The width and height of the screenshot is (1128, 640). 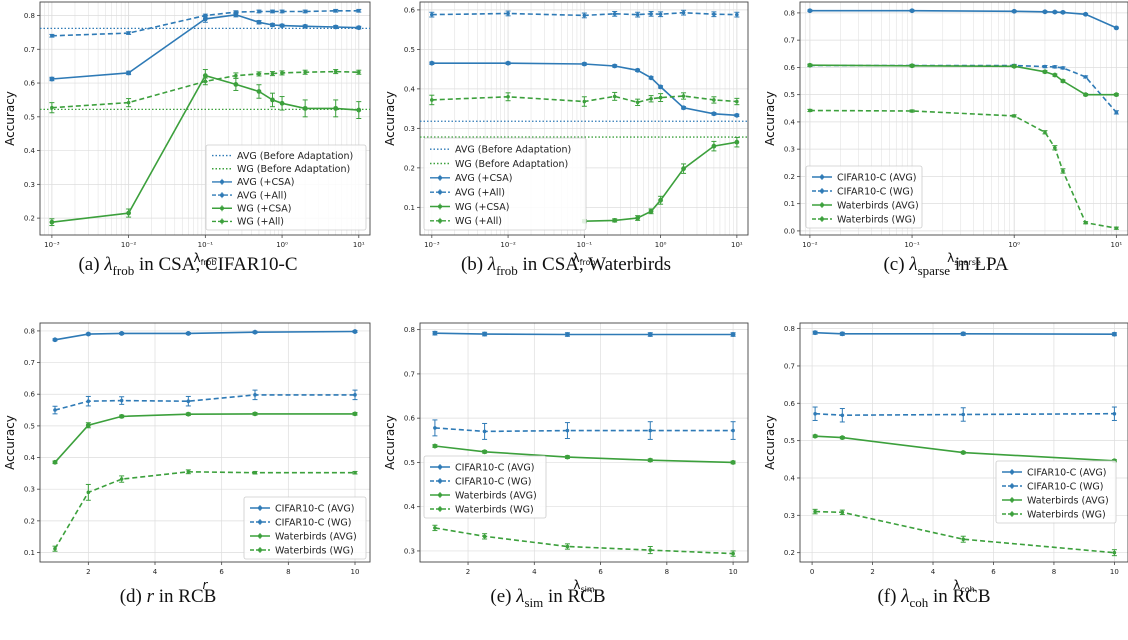 What do you see at coordinates (221, 572) in the screenshot?
I see `x-tick-label: 6` at bounding box center [221, 572].